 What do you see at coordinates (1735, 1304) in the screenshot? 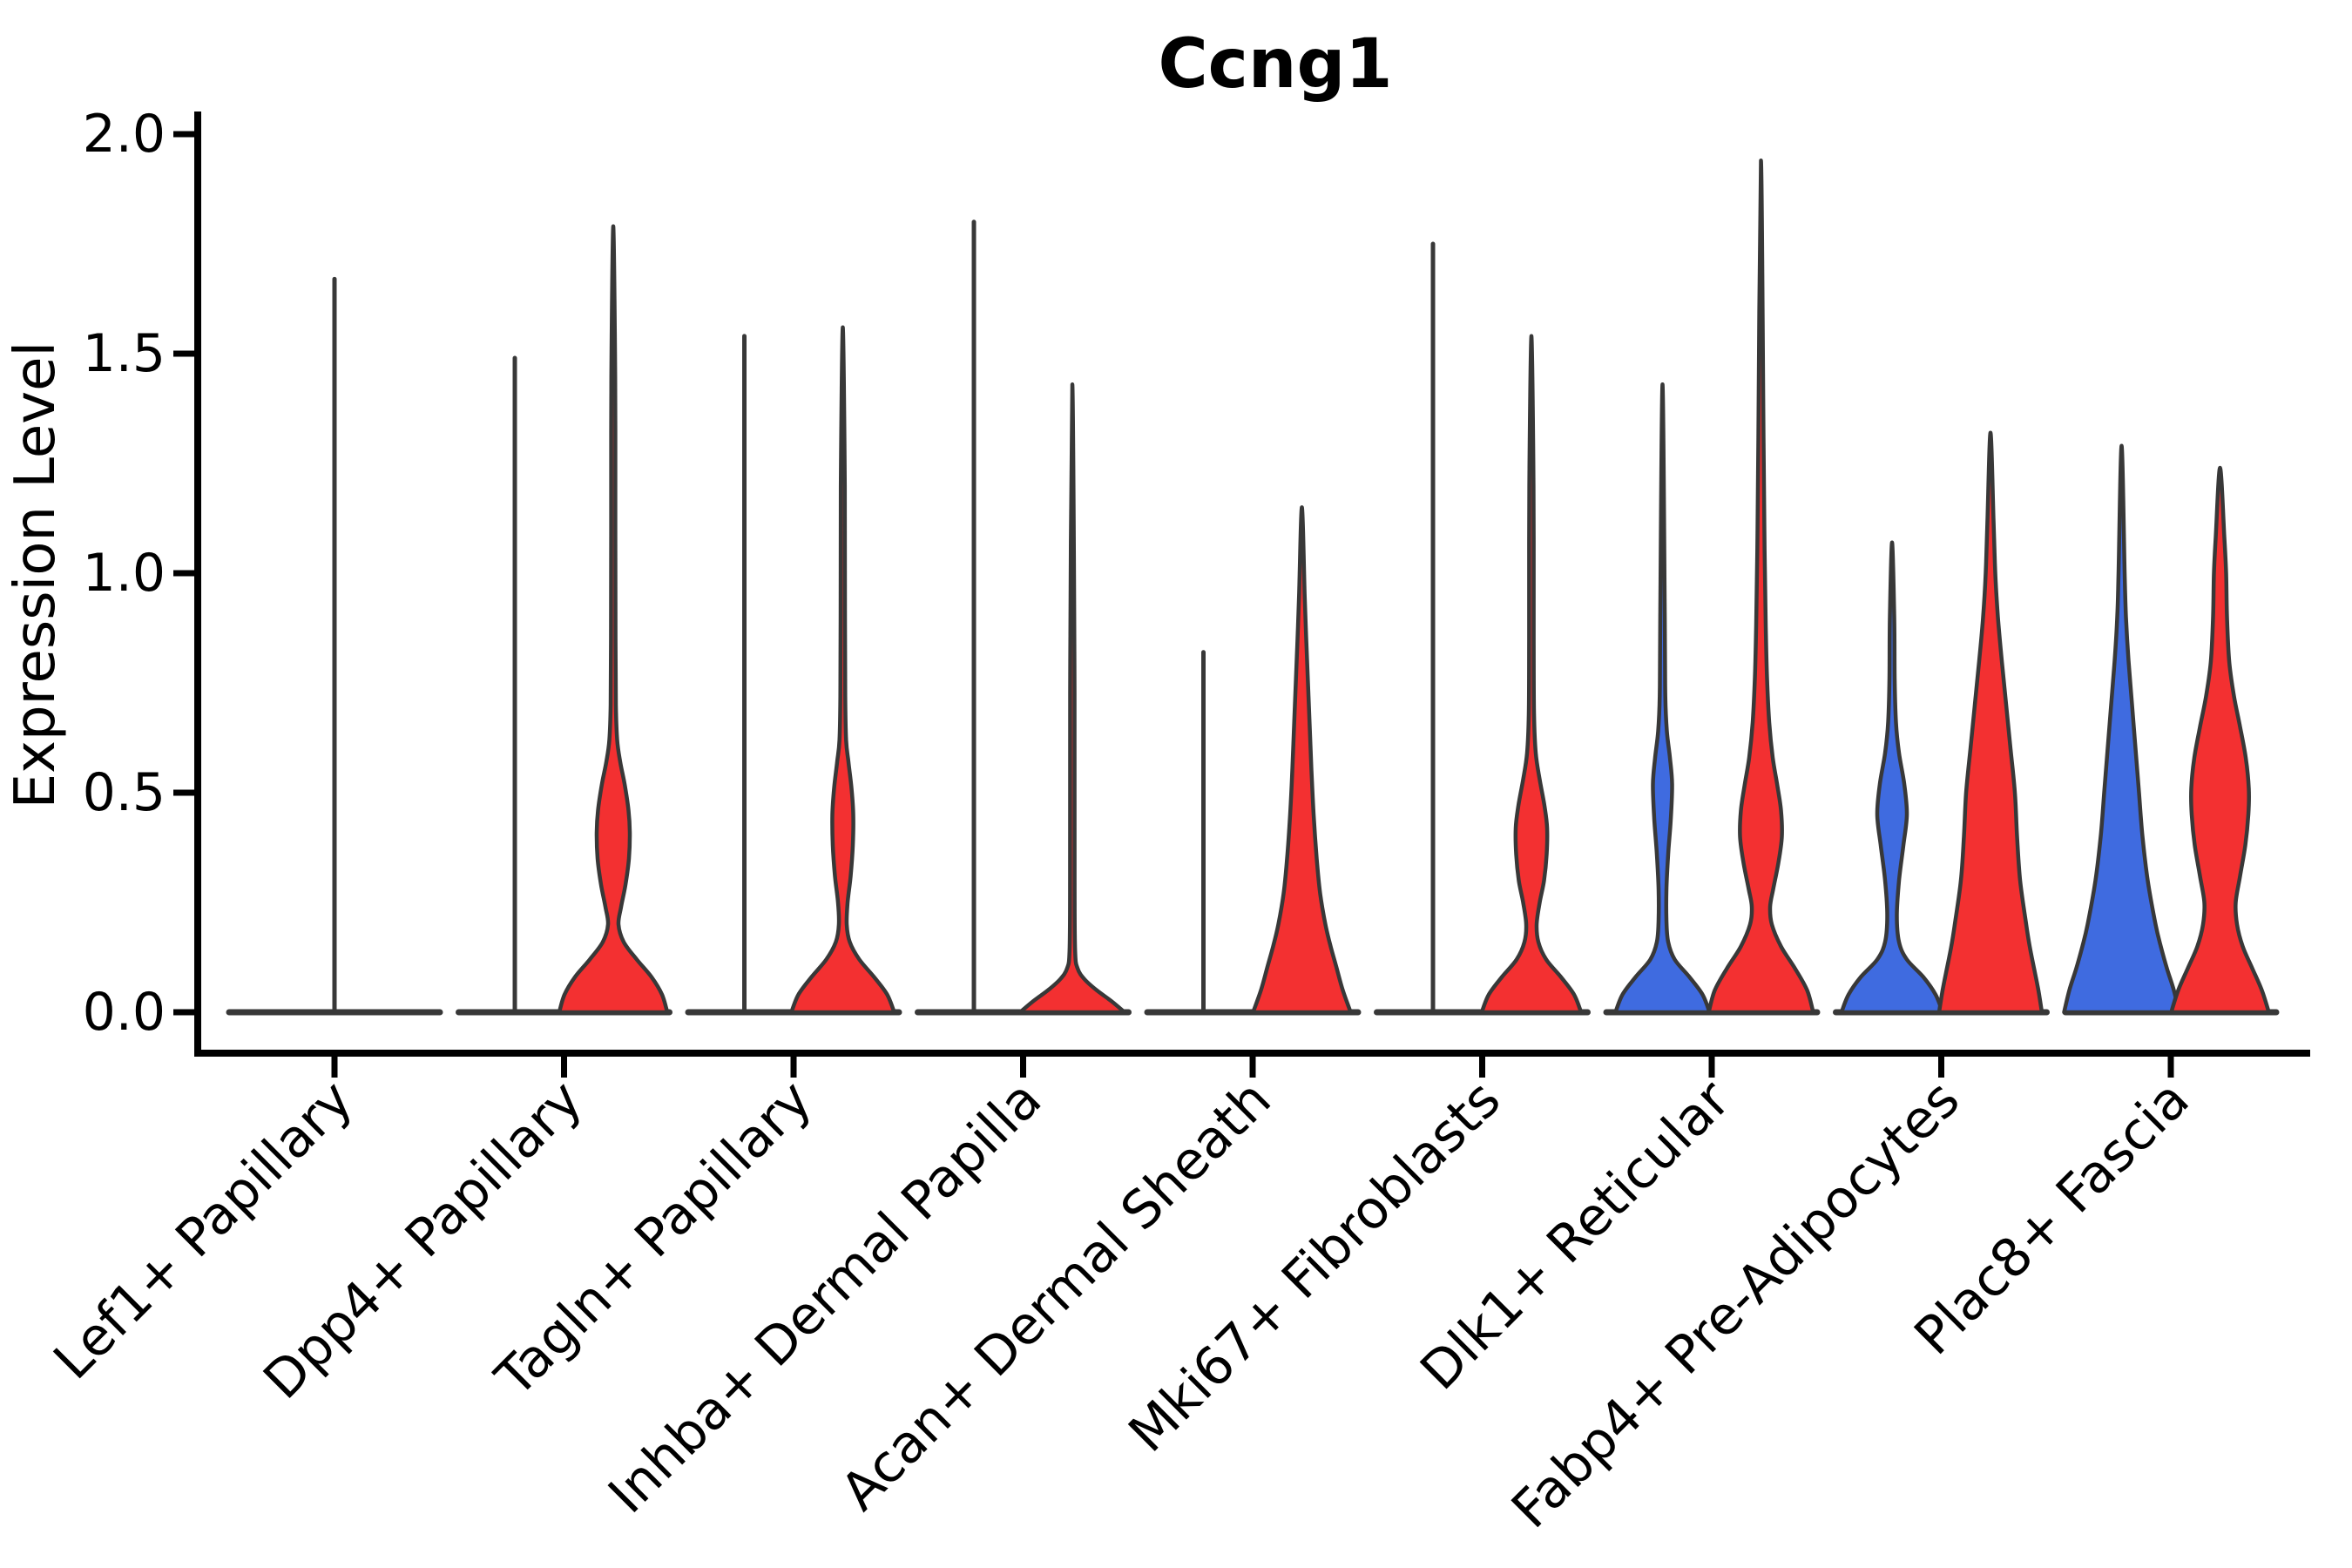
I see `x-tick-label-7: Fabp4+ Pre-Adipocytes` at bounding box center [1735, 1304].